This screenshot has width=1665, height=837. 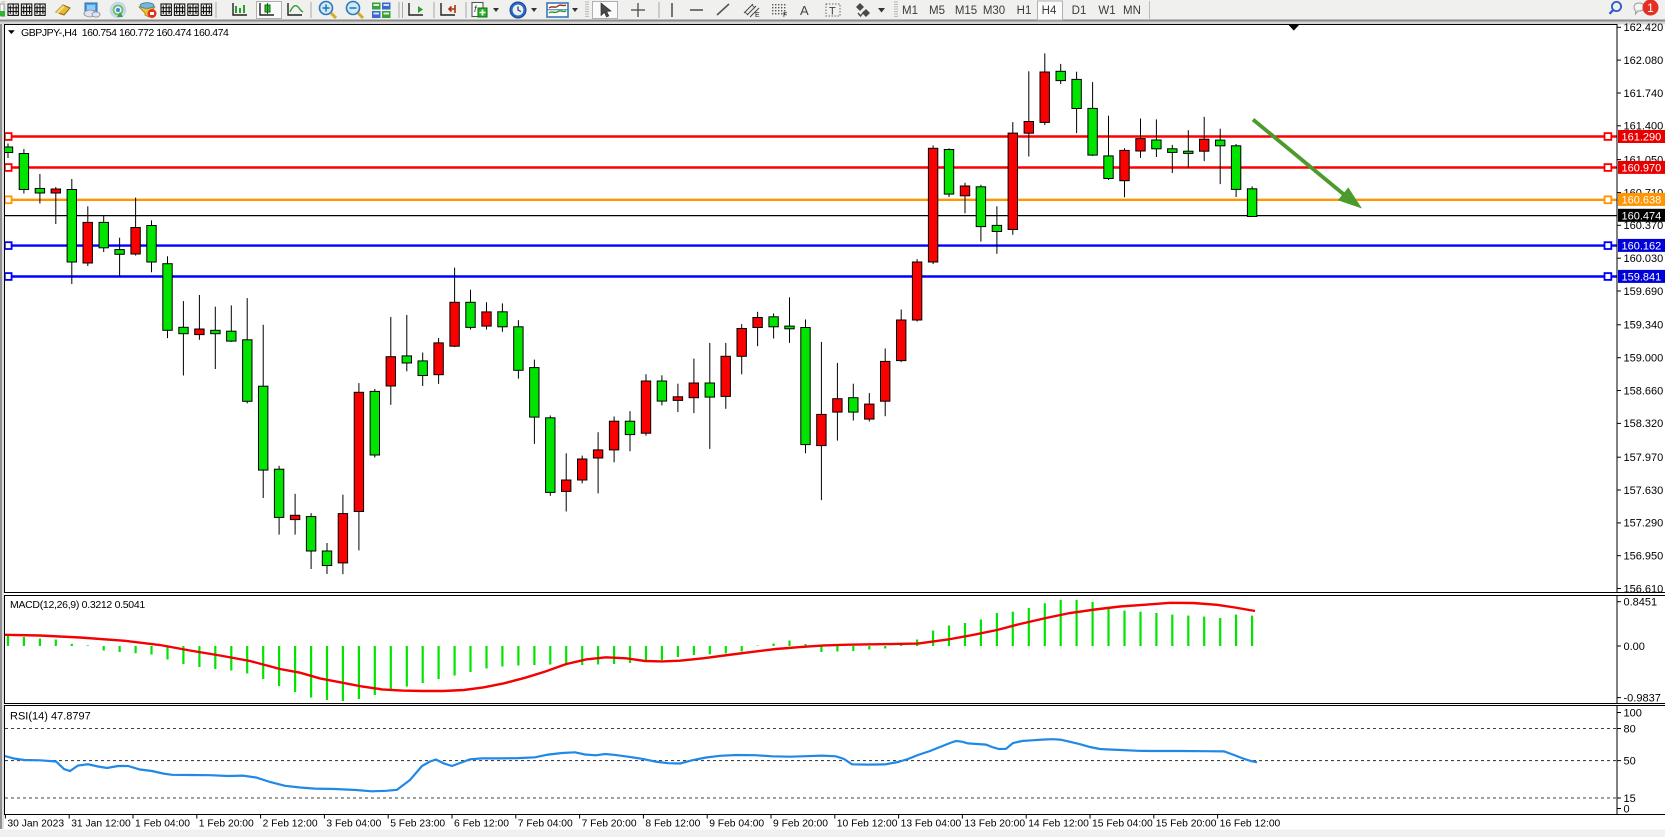 What do you see at coordinates (1644, 458) in the screenshot?
I see `svg-text: 157.970` at bounding box center [1644, 458].